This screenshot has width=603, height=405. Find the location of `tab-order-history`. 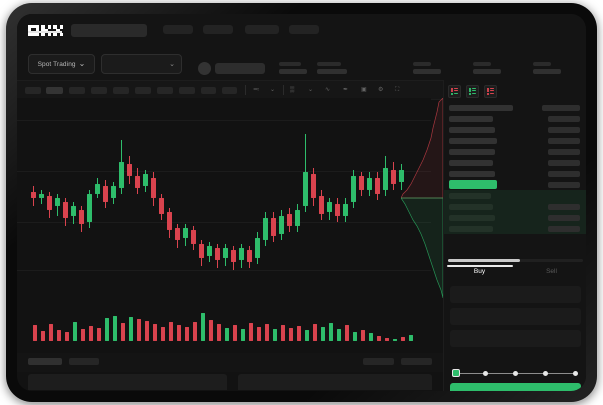

tab-order-history is located at coordinates (84, 361).